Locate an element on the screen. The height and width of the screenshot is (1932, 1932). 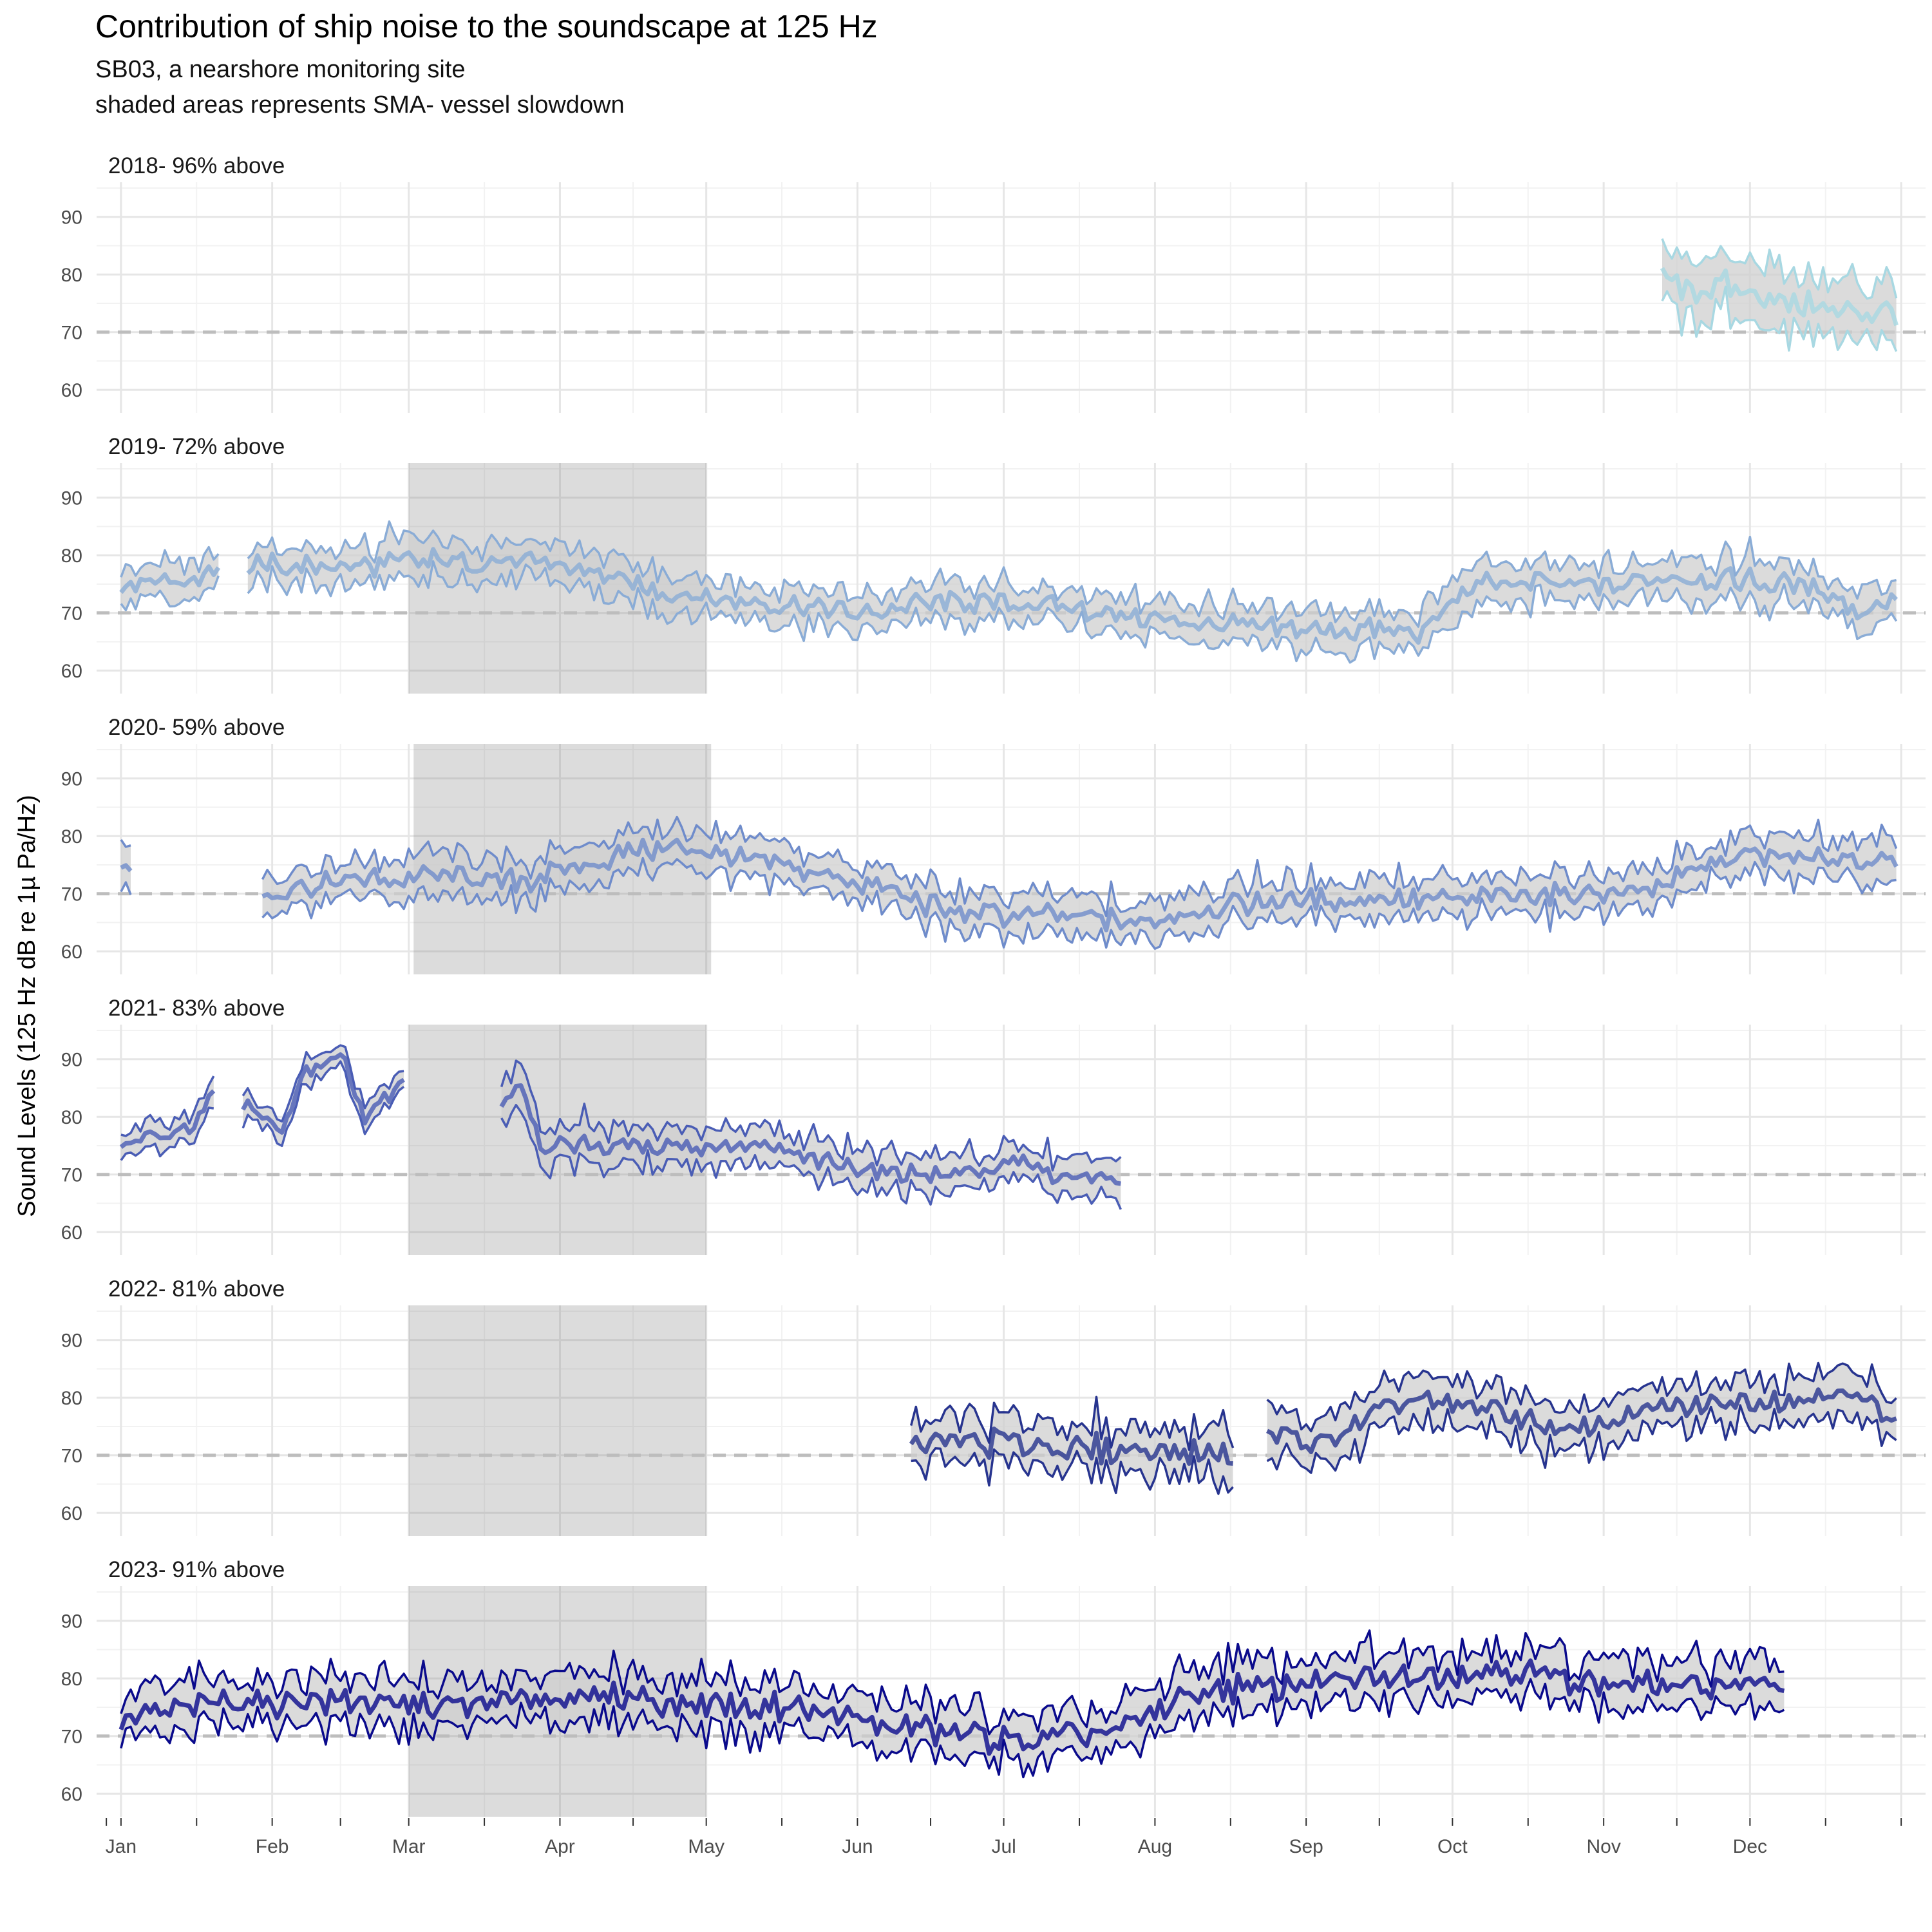
chart-subtitle-line-1: SB03, a nearshore monitoring site is located at coordinates (280, 69).